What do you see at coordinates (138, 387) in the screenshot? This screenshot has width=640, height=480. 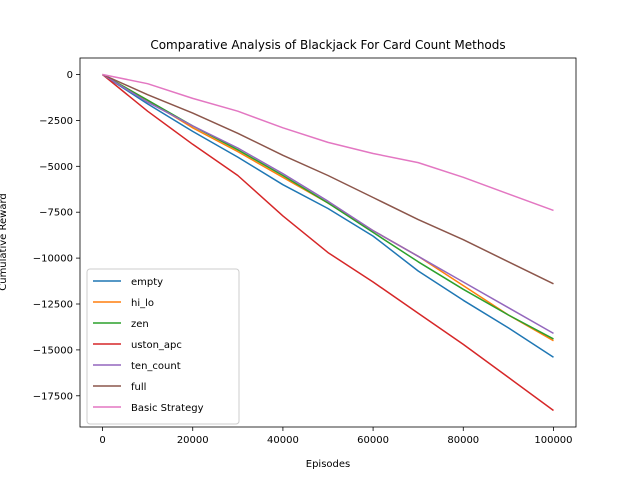 I see `legend-entry: full` at bounding box center [138, 387].